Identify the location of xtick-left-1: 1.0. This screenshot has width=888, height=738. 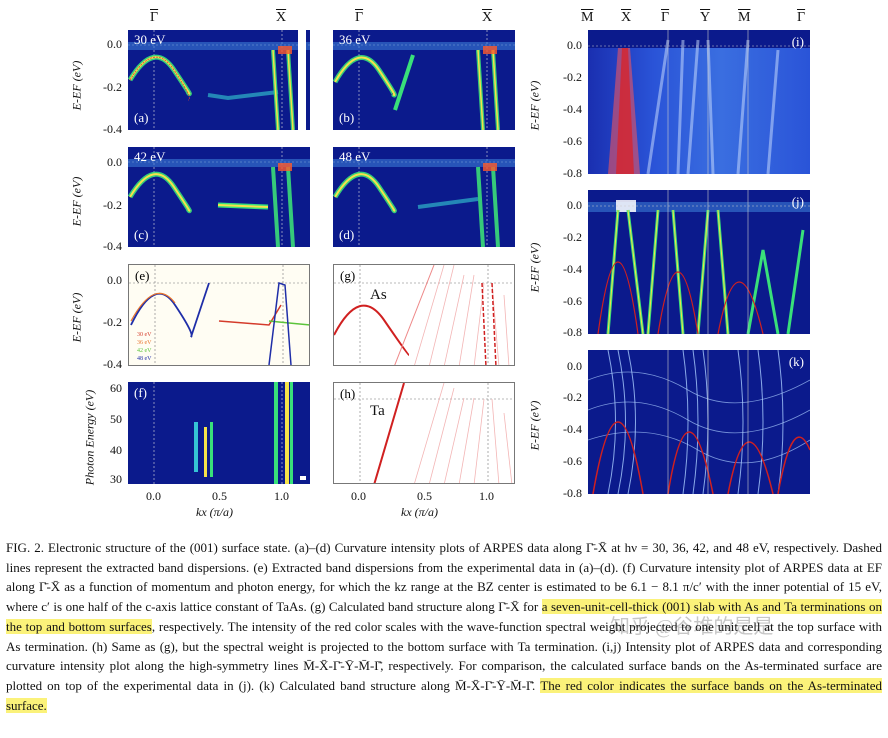
(281, 496).